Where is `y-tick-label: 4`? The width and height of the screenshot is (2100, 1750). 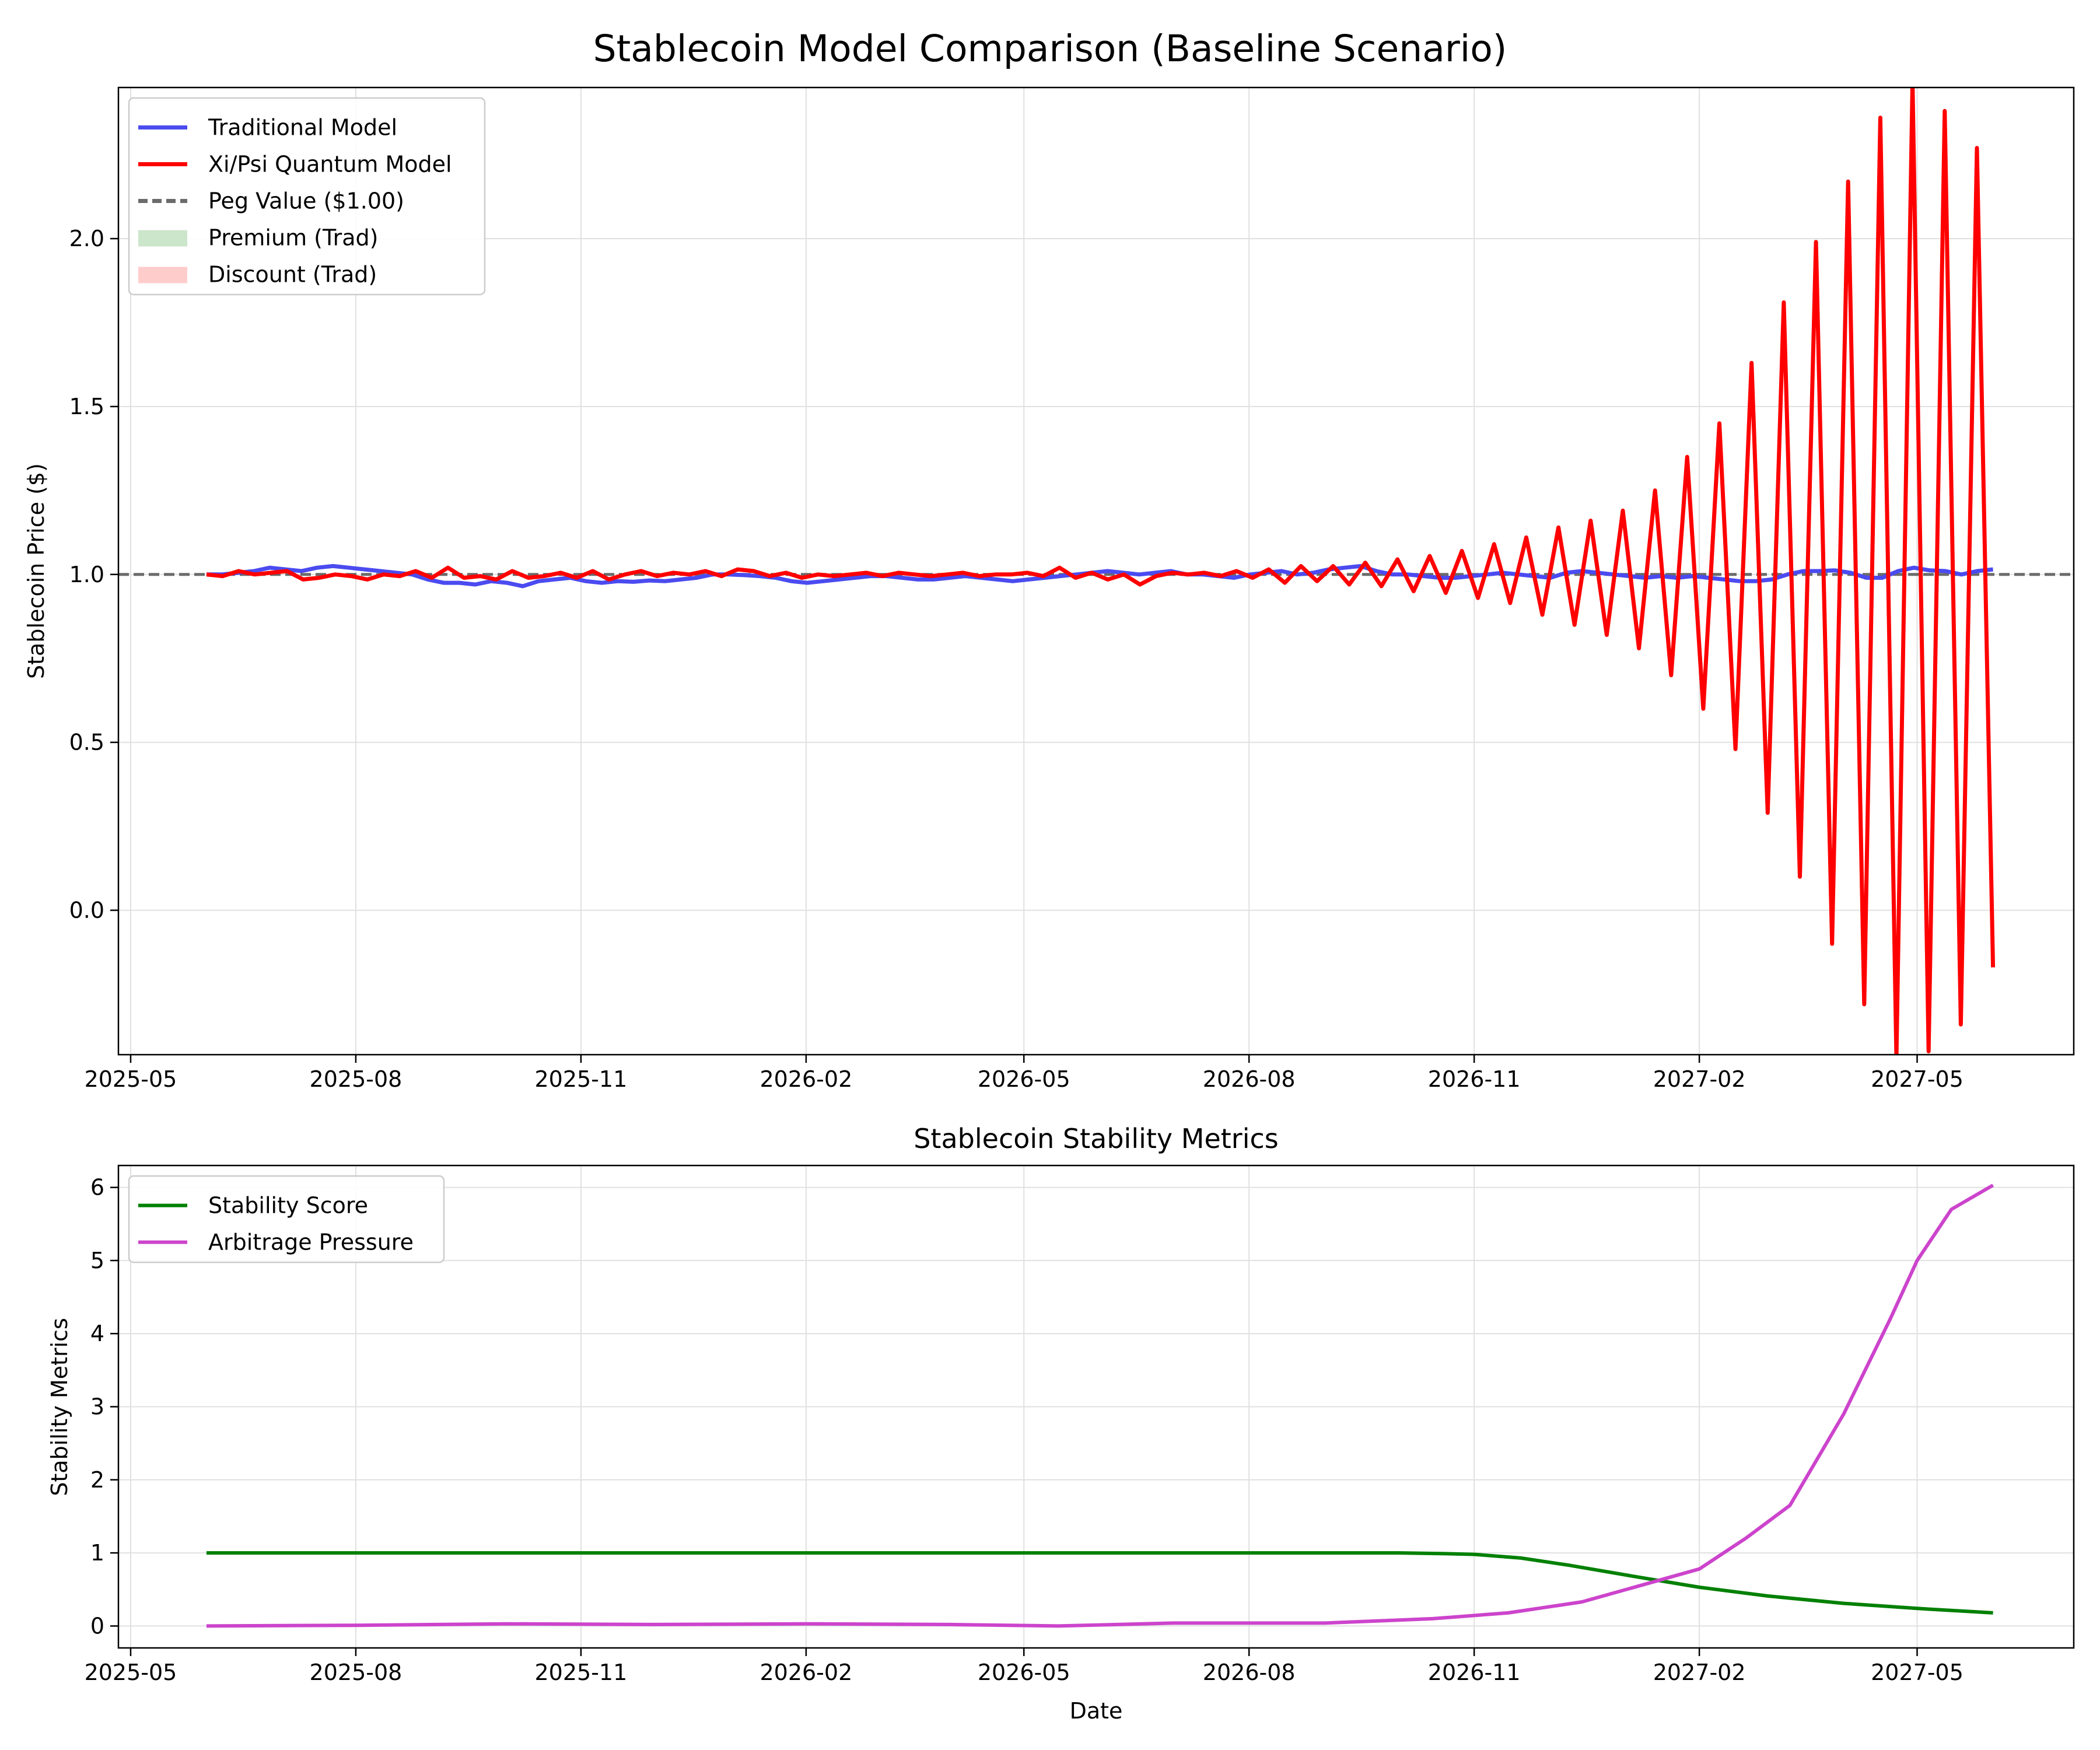
y-tick-label: 4 is located at coordinates (97, 1333).